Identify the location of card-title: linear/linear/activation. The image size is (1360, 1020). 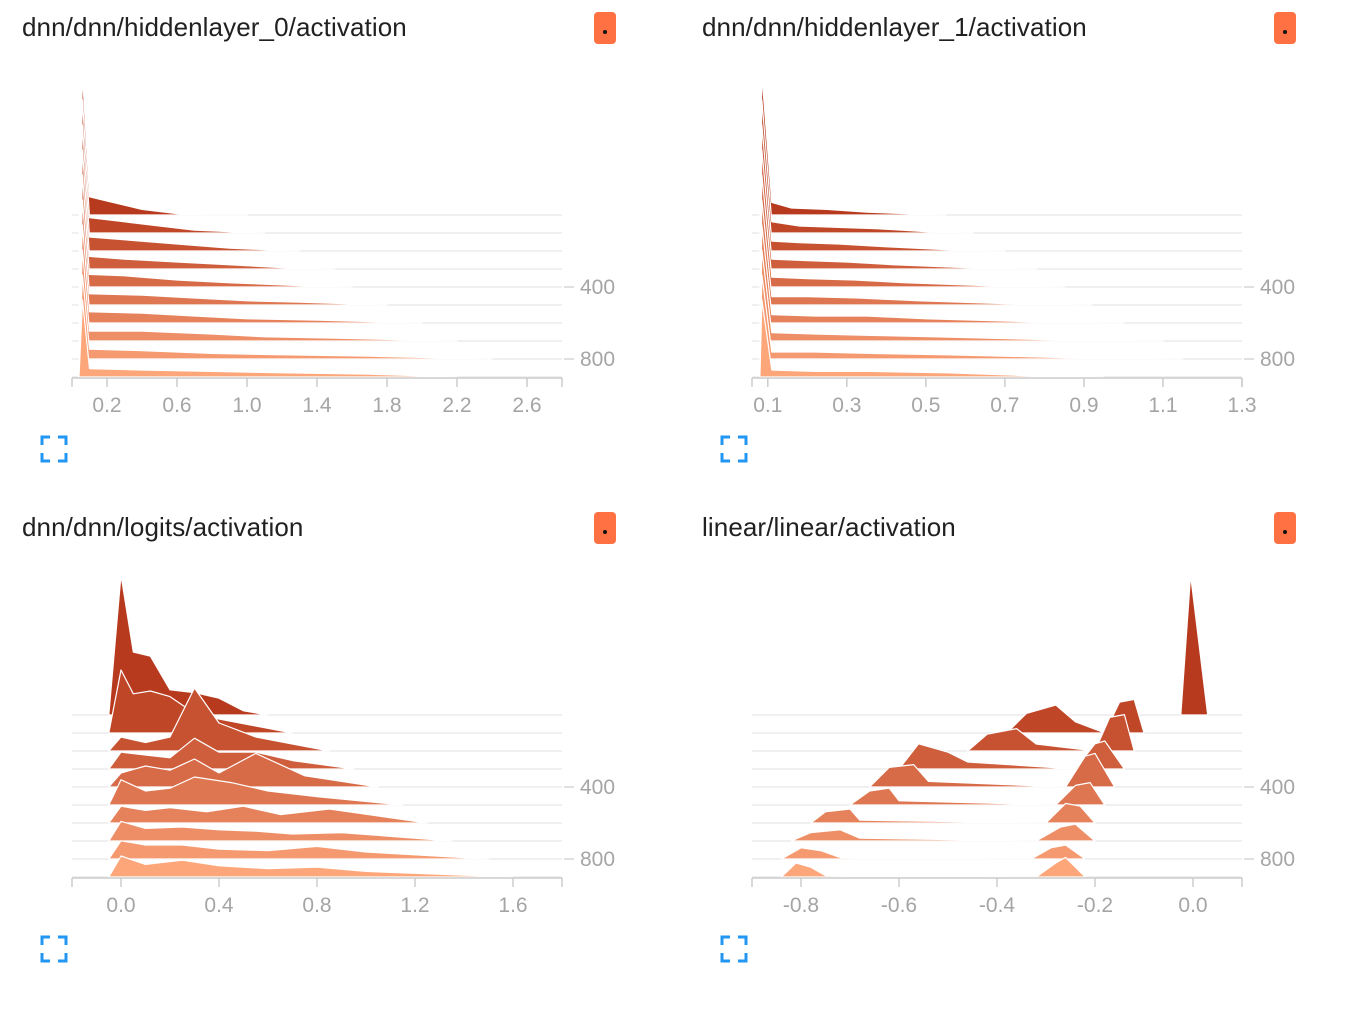
(829, 527).